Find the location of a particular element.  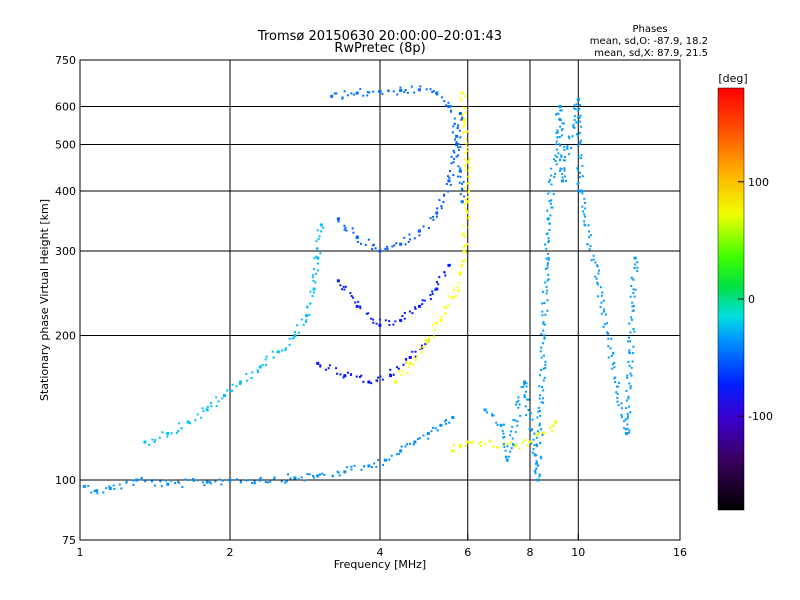

x-tick-label: 16 is located at coordinates (680, 552).